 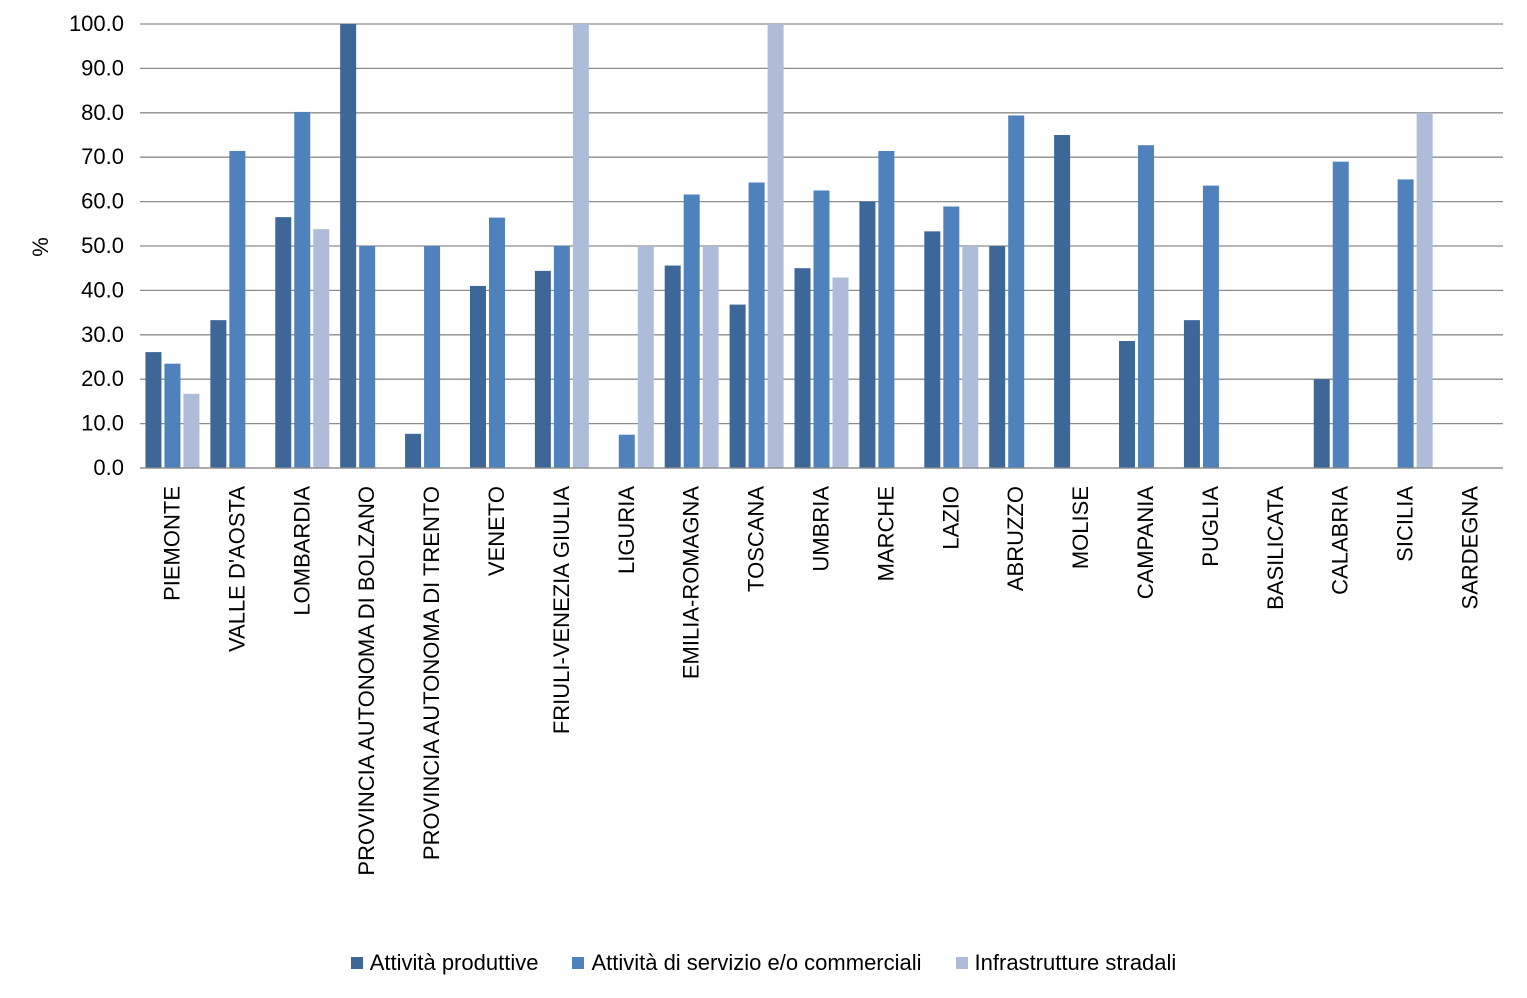 I want to click on y-tick-label: 60.0, so click(x=102, y=201).